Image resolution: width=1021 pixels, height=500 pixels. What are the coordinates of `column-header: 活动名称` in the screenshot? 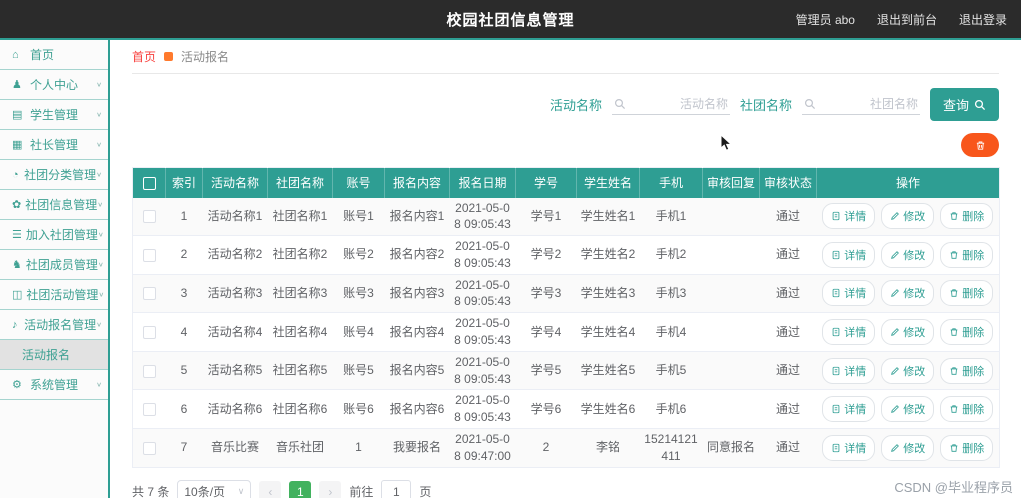 It's located at (235, 182).